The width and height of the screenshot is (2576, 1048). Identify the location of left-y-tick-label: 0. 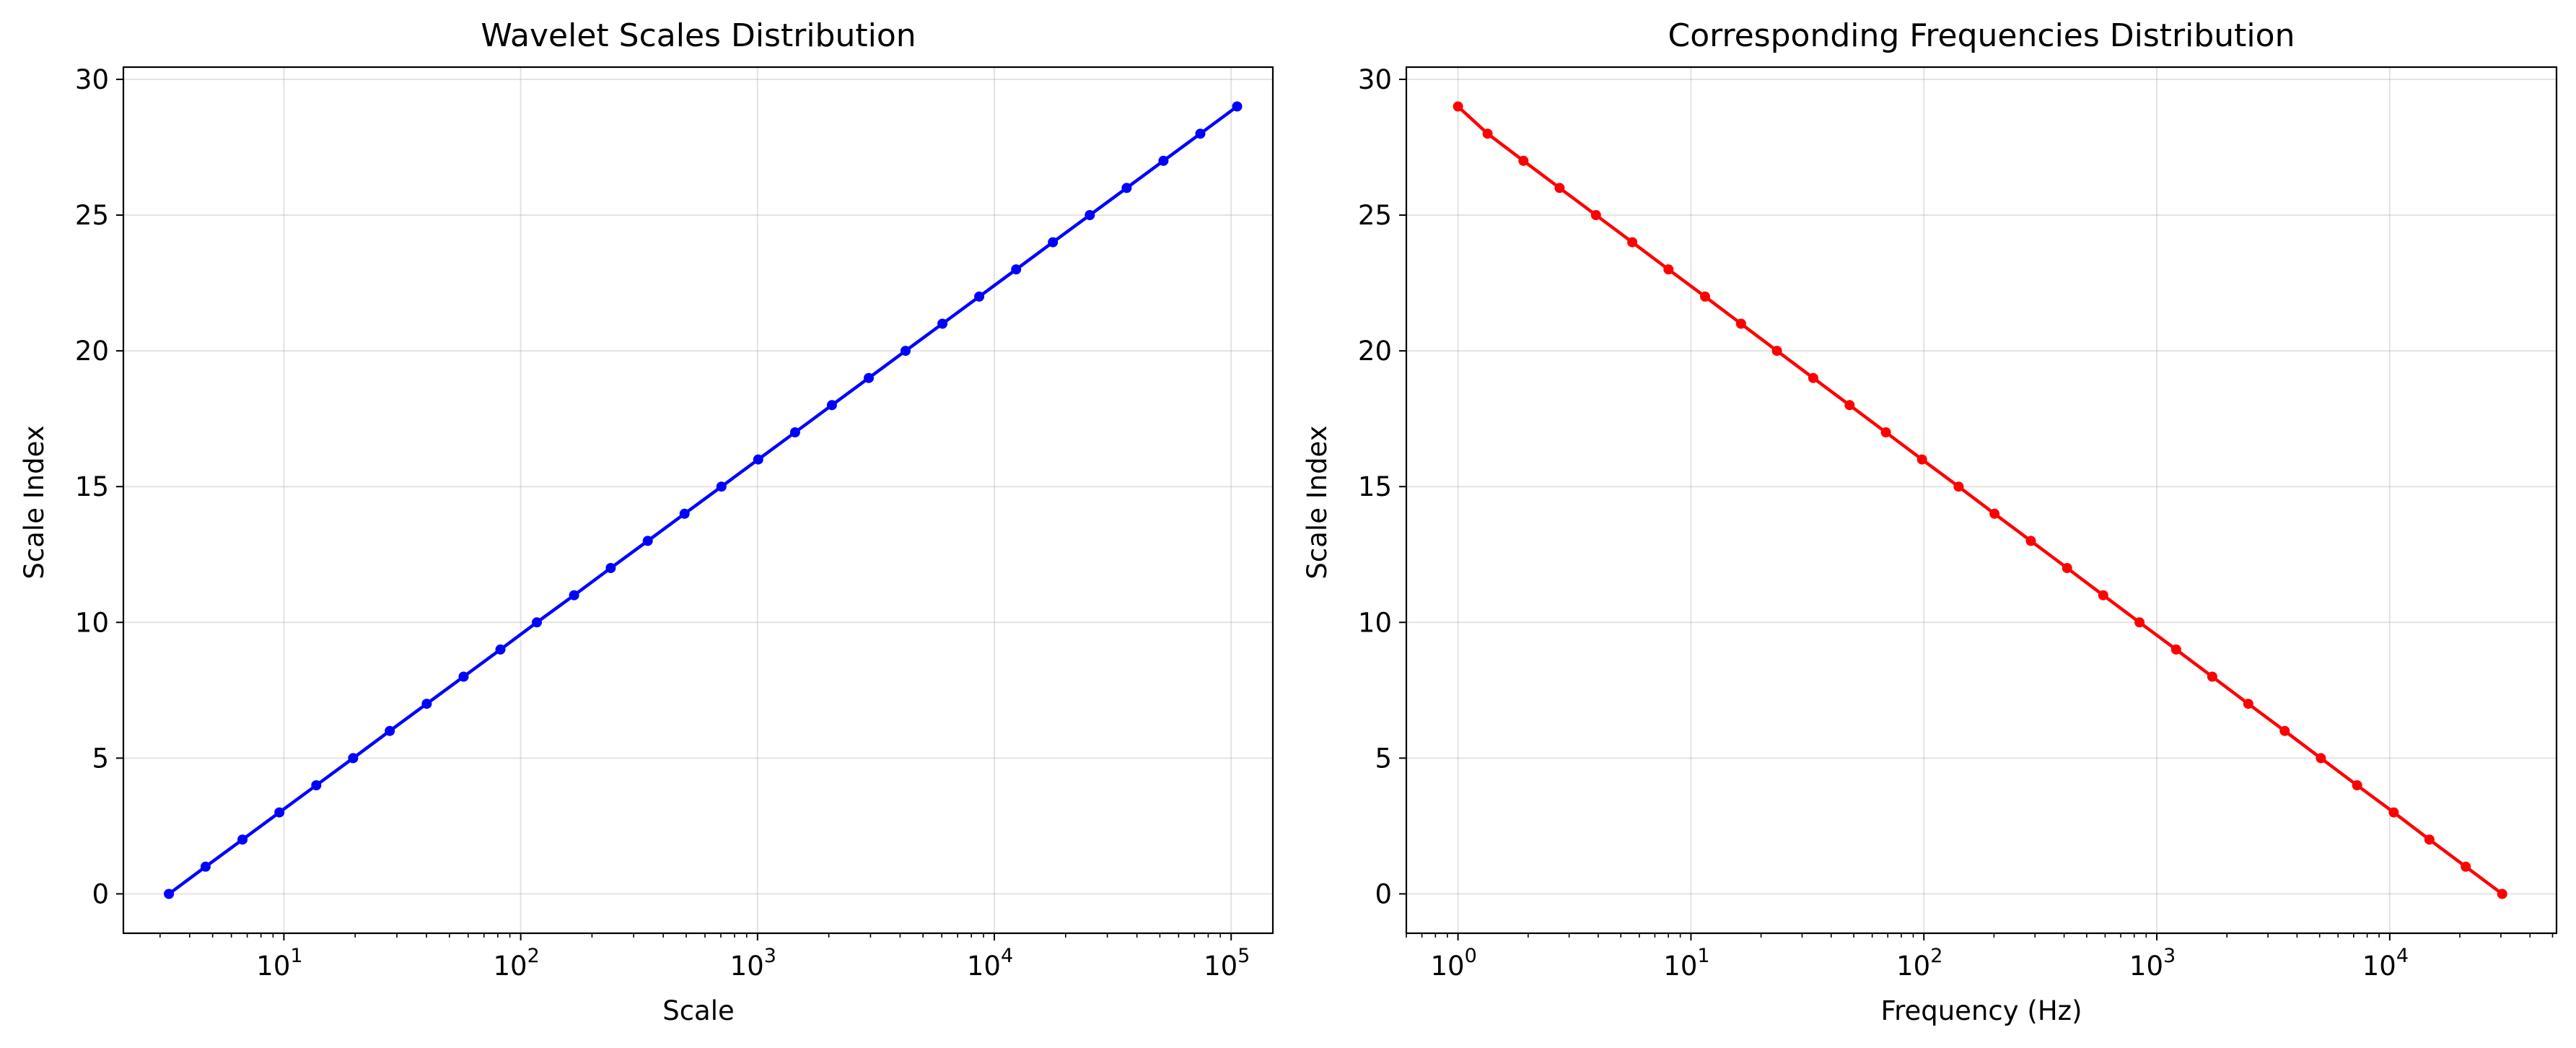
(101, 893).